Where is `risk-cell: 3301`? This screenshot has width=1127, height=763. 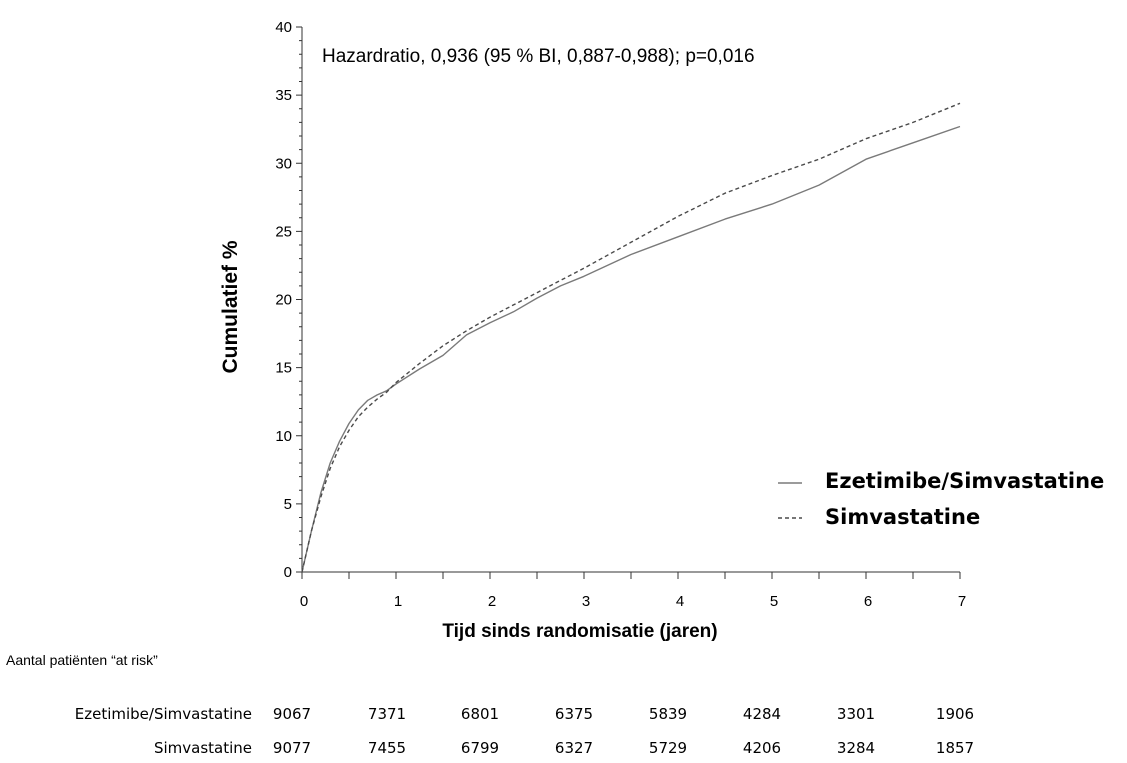
risk-cell: 3301 is located at coordinates (856, 714).